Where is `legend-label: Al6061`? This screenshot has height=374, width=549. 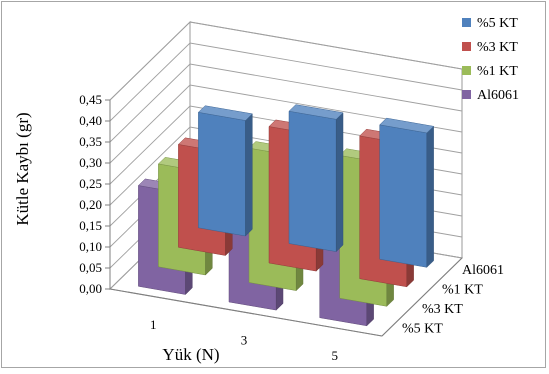 legend-label: Al6061 is located at coordinates (498, 95).